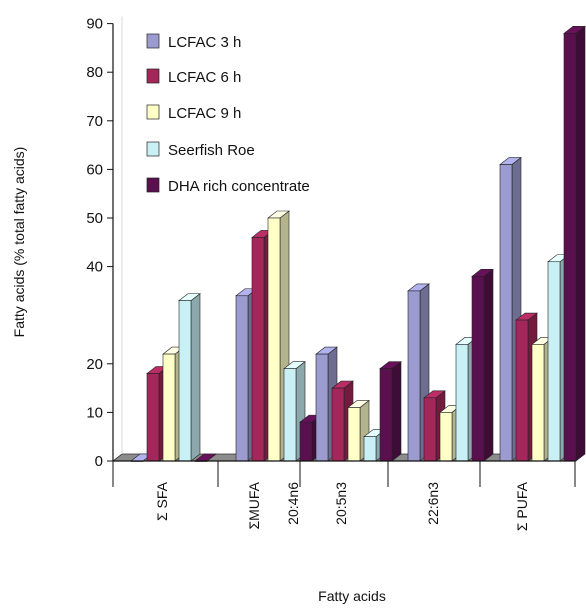  What do you see at coordinates (94, 121) in the screenshot?
I see `y-tick-label: 70` at bounding box center [94, 121].